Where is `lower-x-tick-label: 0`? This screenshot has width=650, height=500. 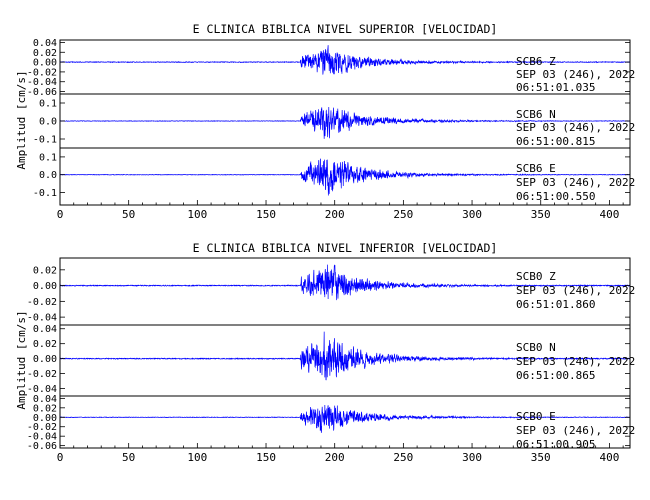
lower-x-tick-label: 0 is located at coordinates (60, 457).